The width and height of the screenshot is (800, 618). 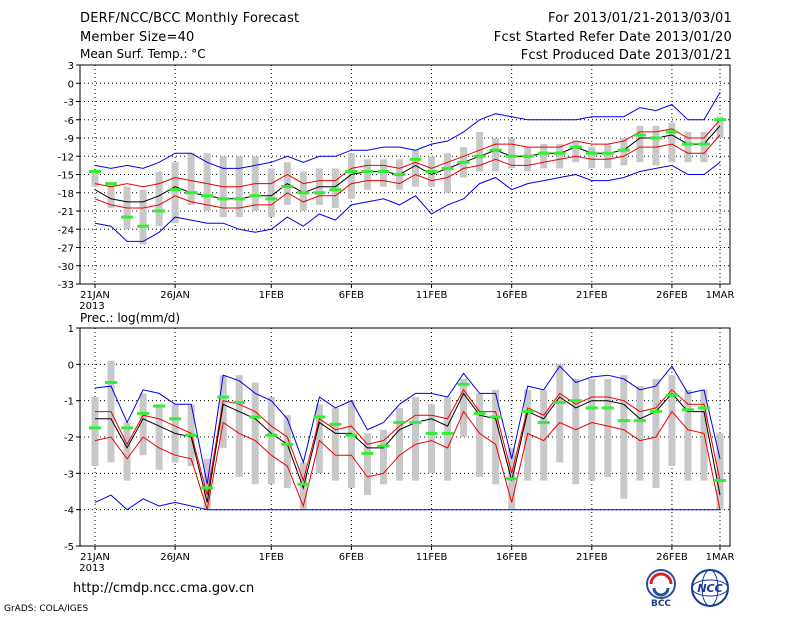 I want to click on y-tick-label: -5, so click(x=69, y=547).